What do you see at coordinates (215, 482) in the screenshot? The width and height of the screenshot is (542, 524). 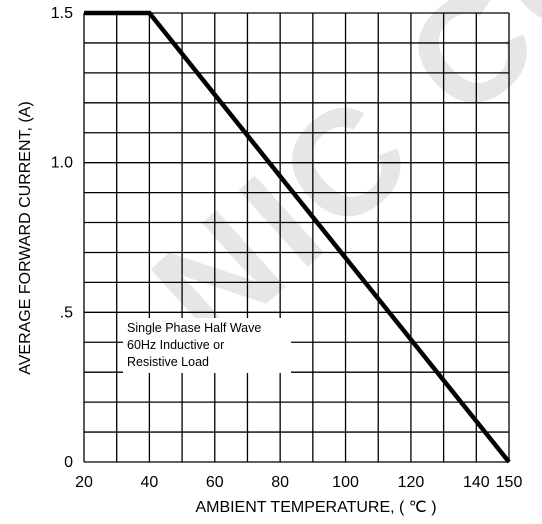 I see `x-tick-label: 60` at bounding box center [215, 482].